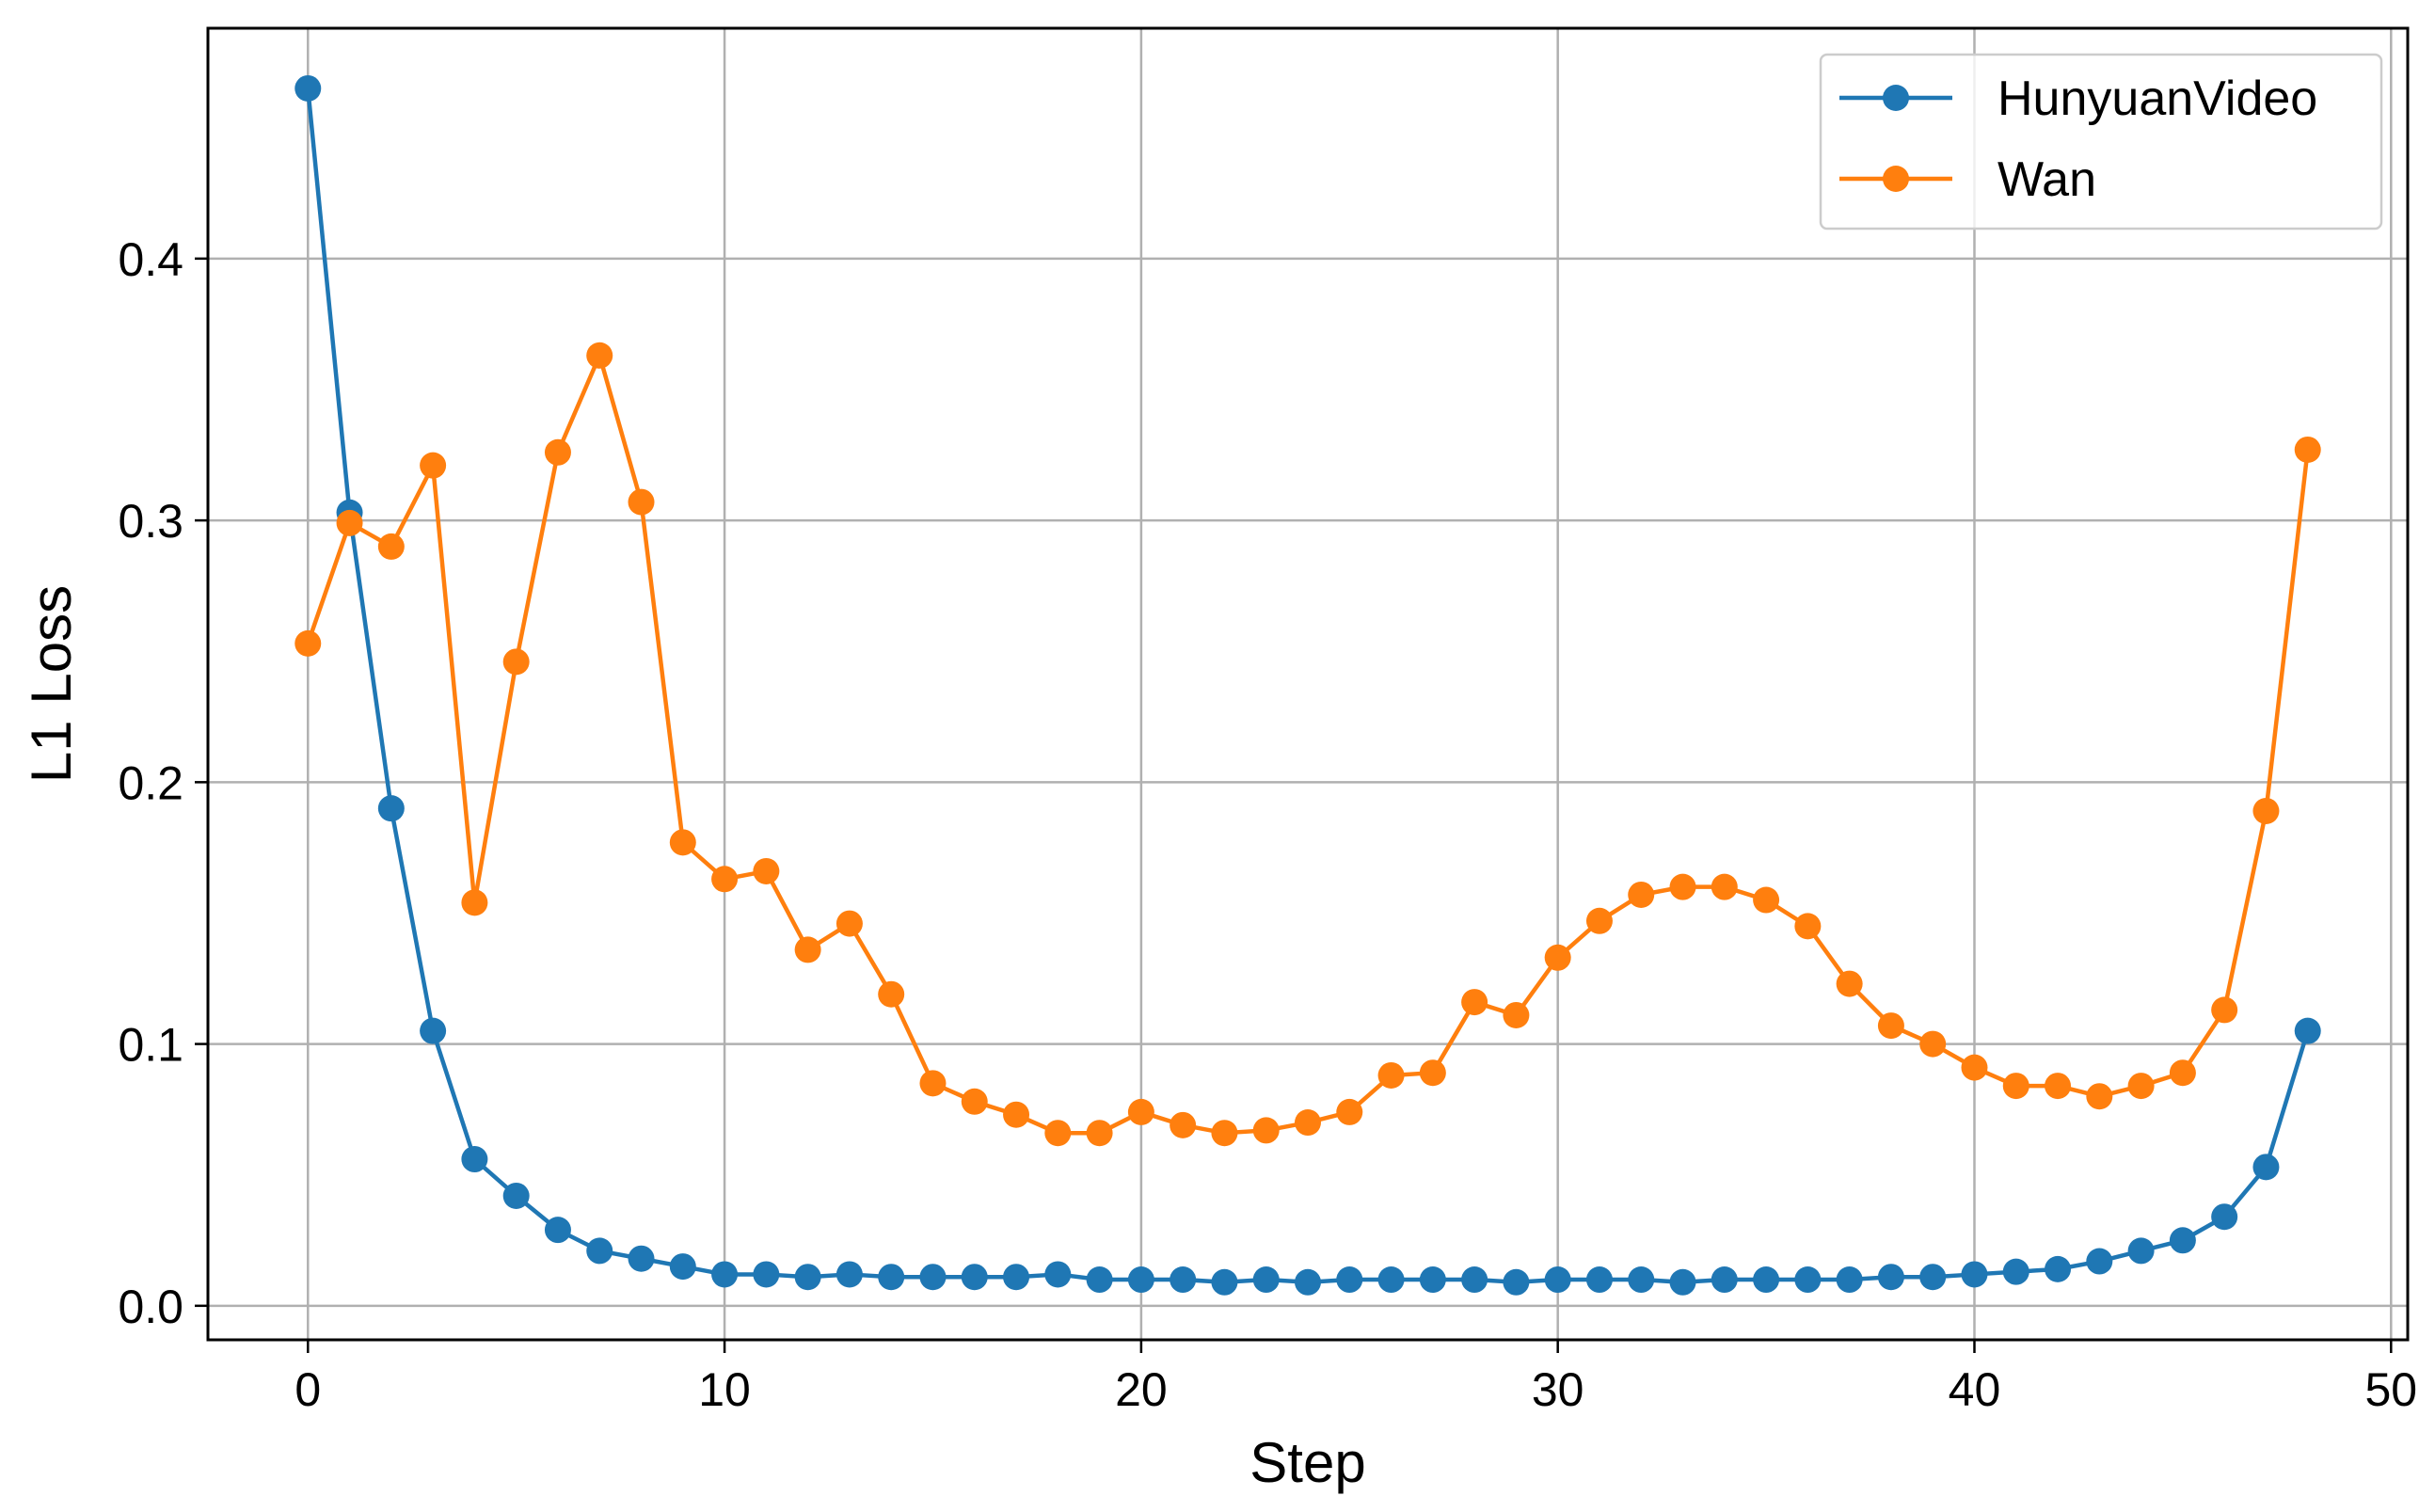 This screenshot has height=1512, width=2435. Describe the element at coordinates (51, 684) in the screenshot. I see `y-axis-label: L1 Loss` at that location.